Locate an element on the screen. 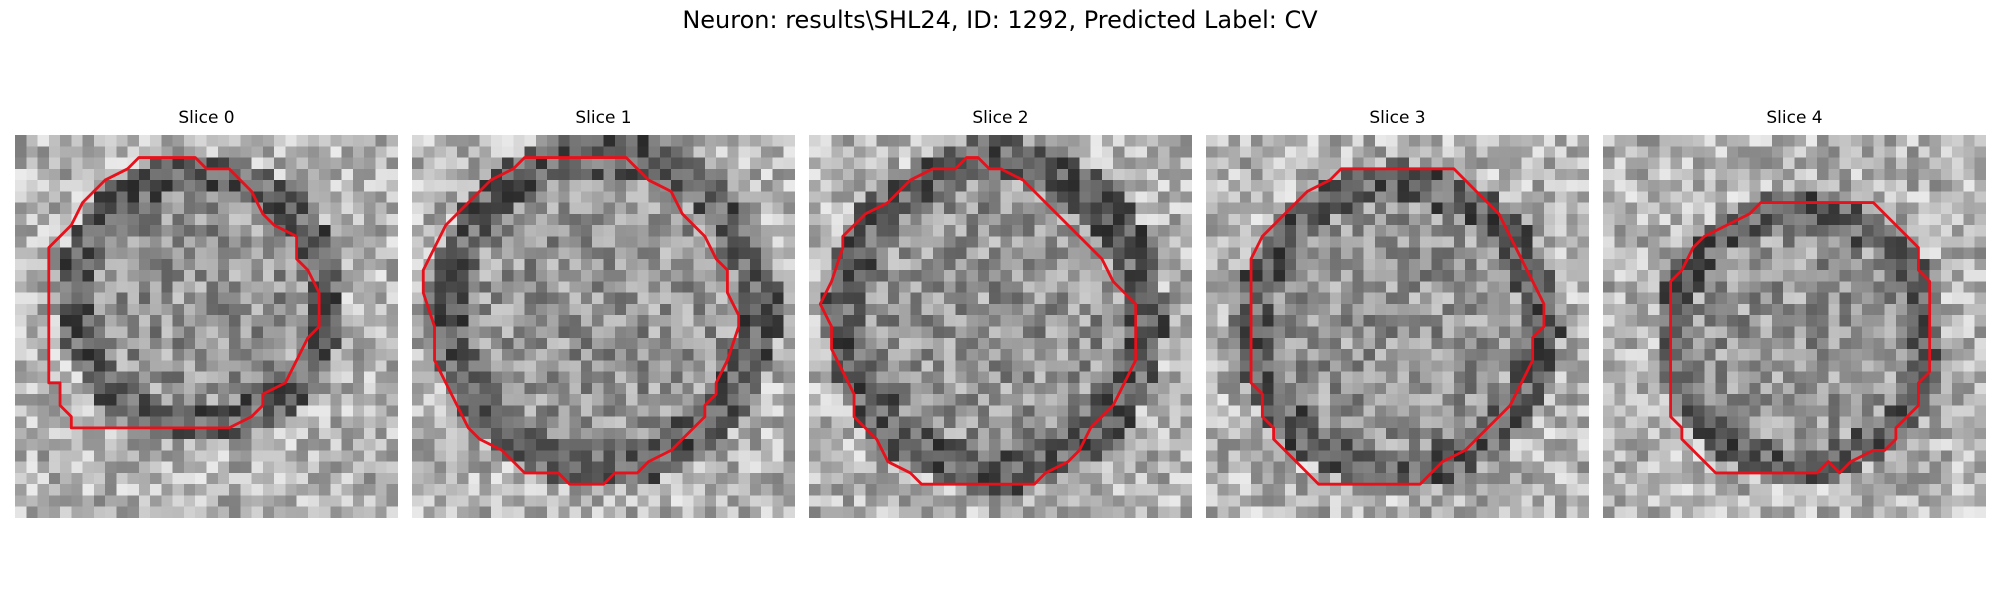  slice-title: Slice 4 is located at coordinates (1794, 118).